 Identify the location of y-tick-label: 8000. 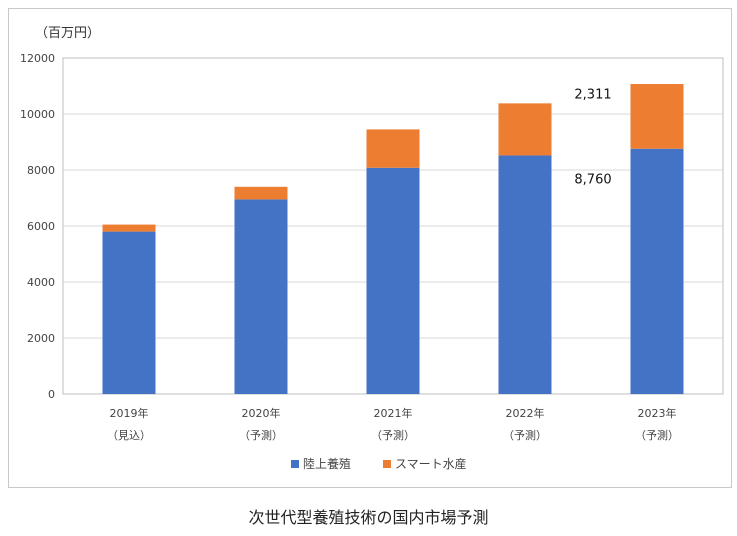
(41, 170).